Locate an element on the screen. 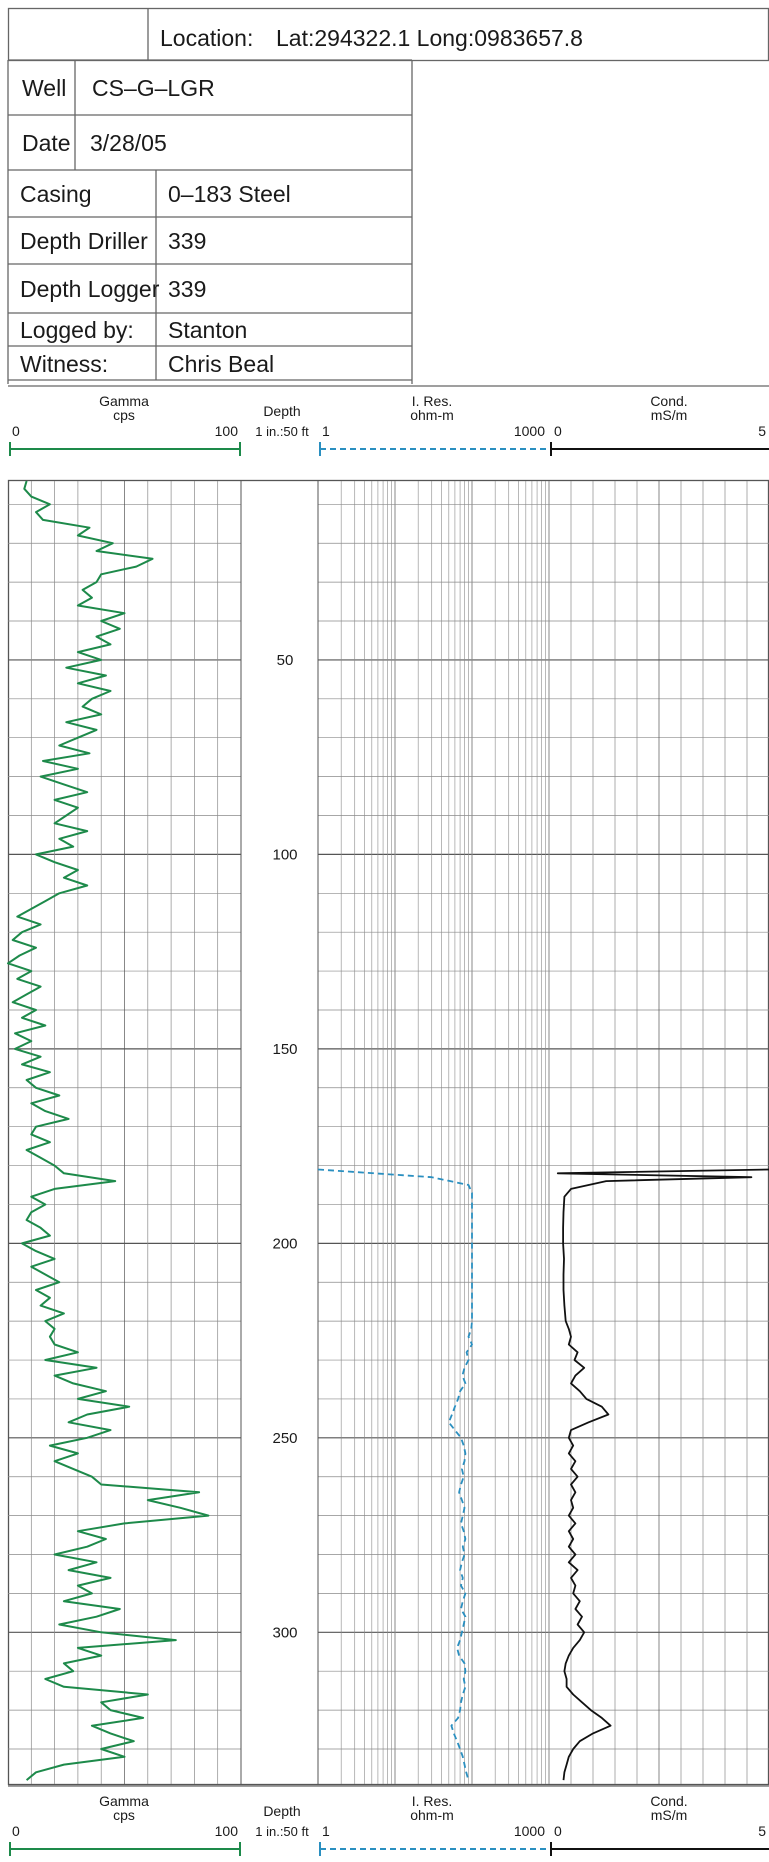  conductivity-curve is located at coordinates (662, 1474).